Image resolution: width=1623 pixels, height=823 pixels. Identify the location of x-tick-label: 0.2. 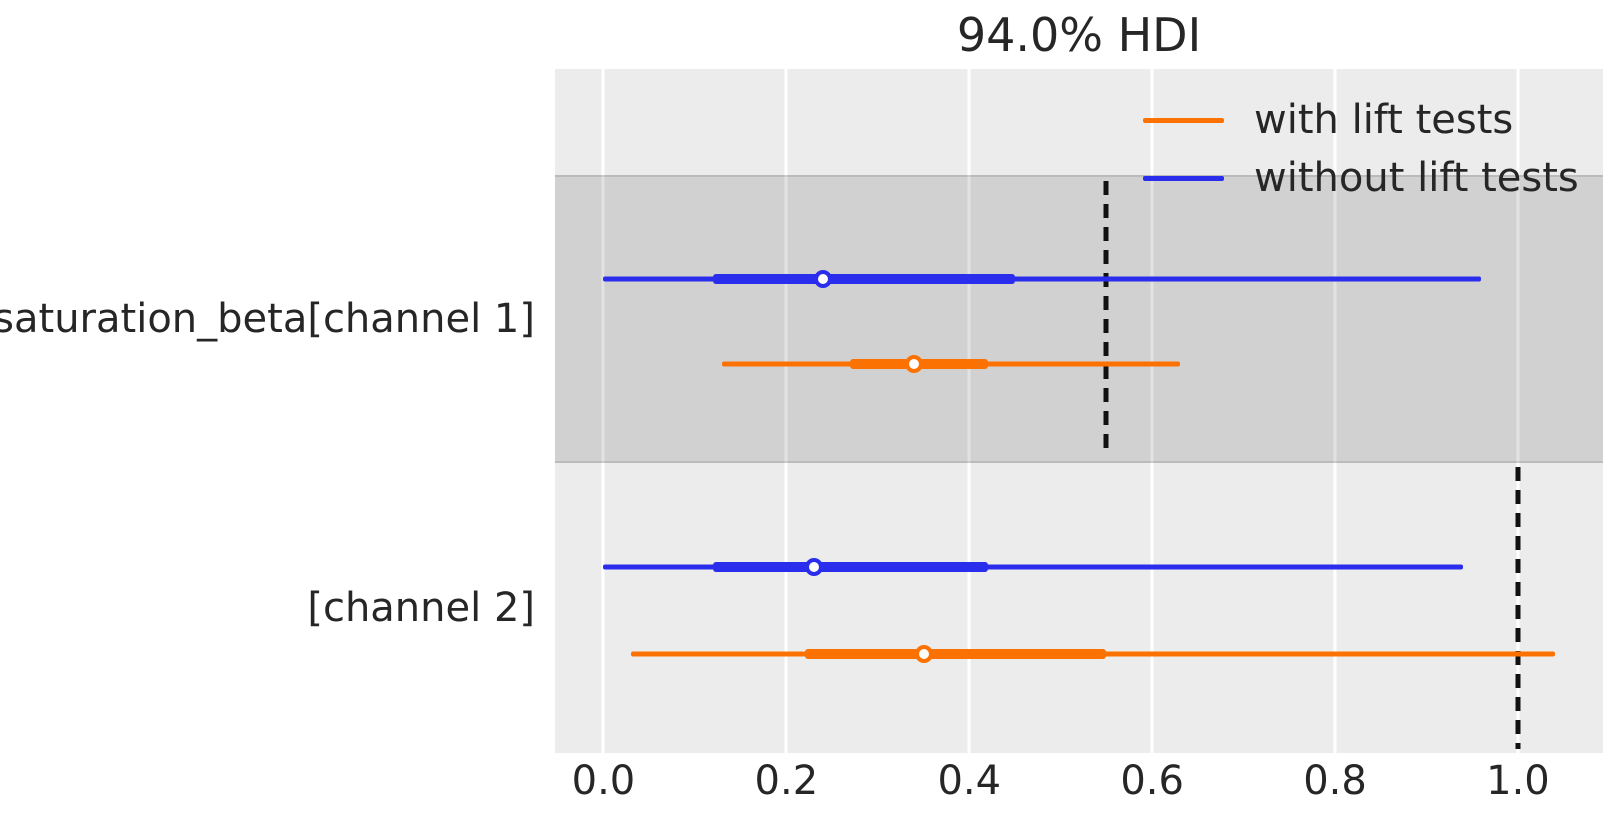
(786, 781).